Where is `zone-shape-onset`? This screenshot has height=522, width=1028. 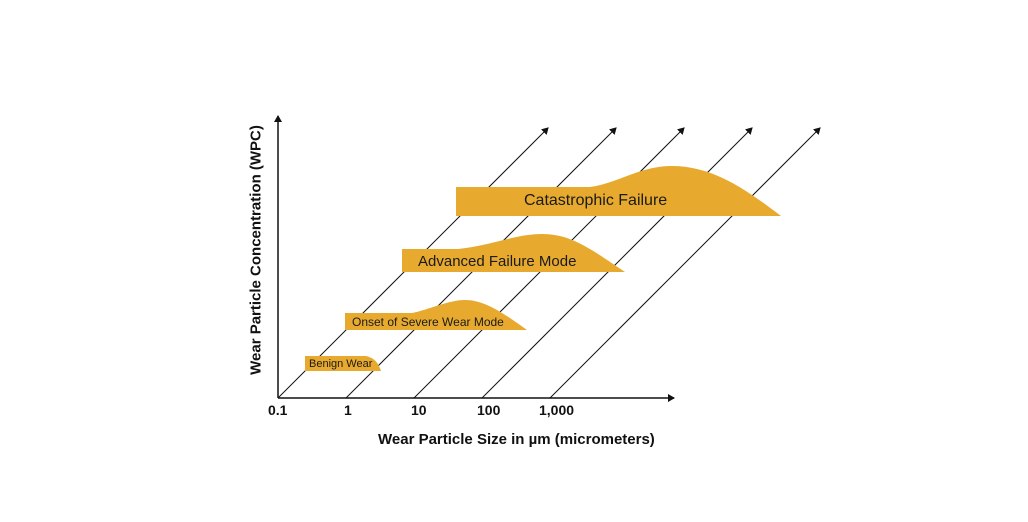
zone-shape-onset is located at coordinates (436, 315).